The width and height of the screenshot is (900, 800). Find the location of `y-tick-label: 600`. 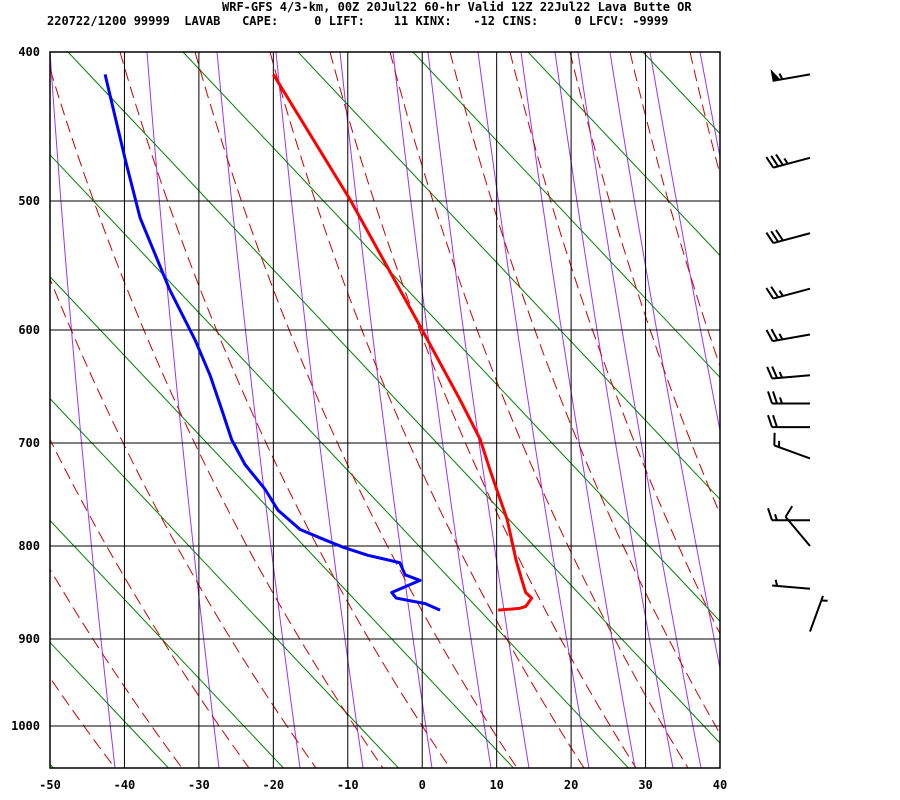

y-tick-label: 600 is located at coordinates (29, 330).